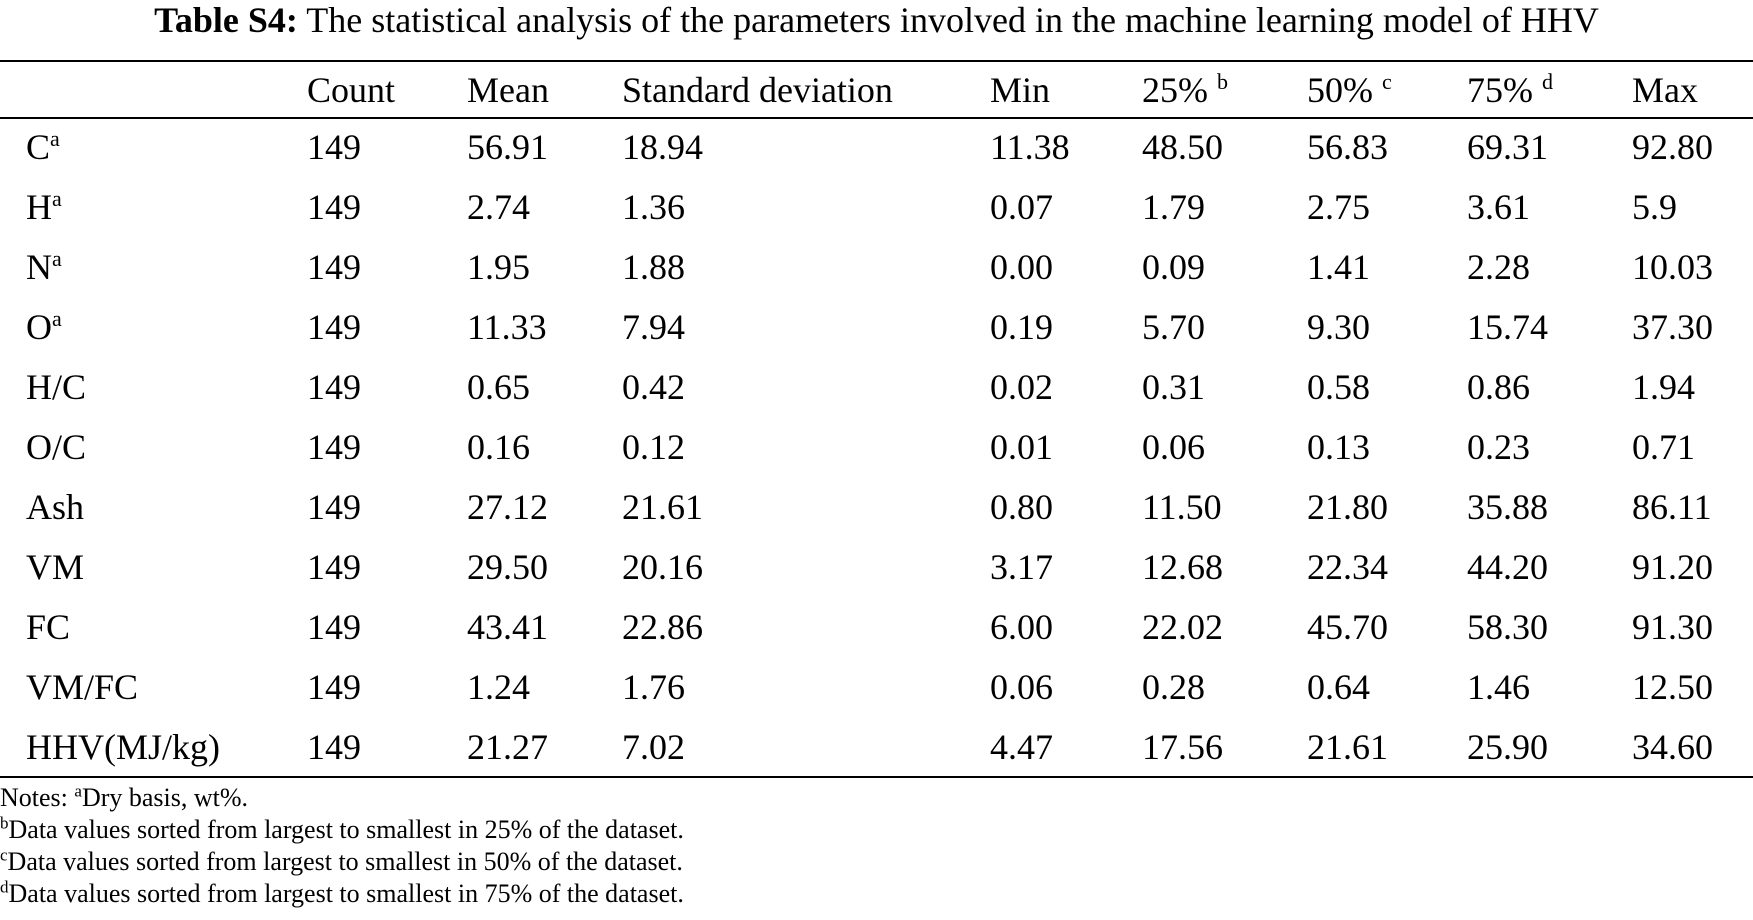 The height and width of the screenshot is (920, 1753). I want to click on table-cell: 0.07, so click(1021, 207).